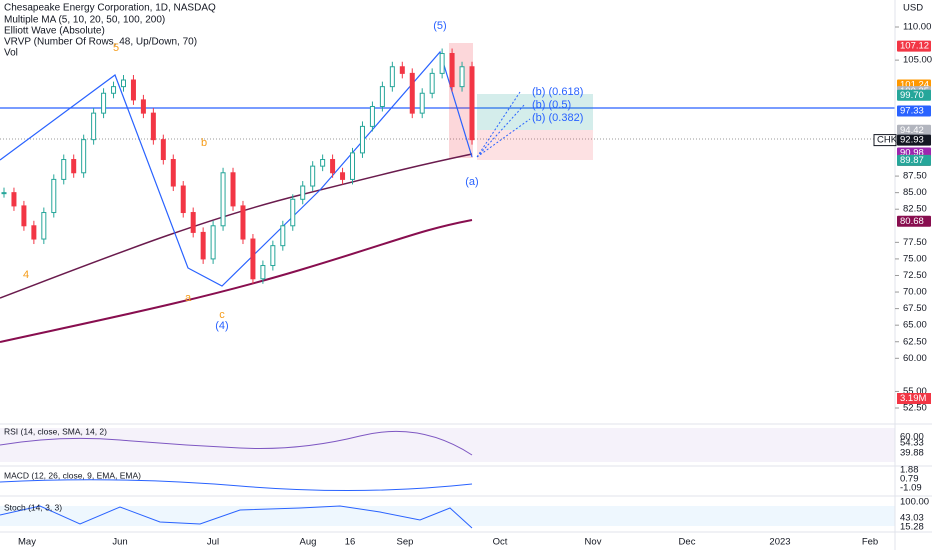  Describe the element at coordinates (870, 542) in the screenshot. I see `time-label: Feb` at that location.